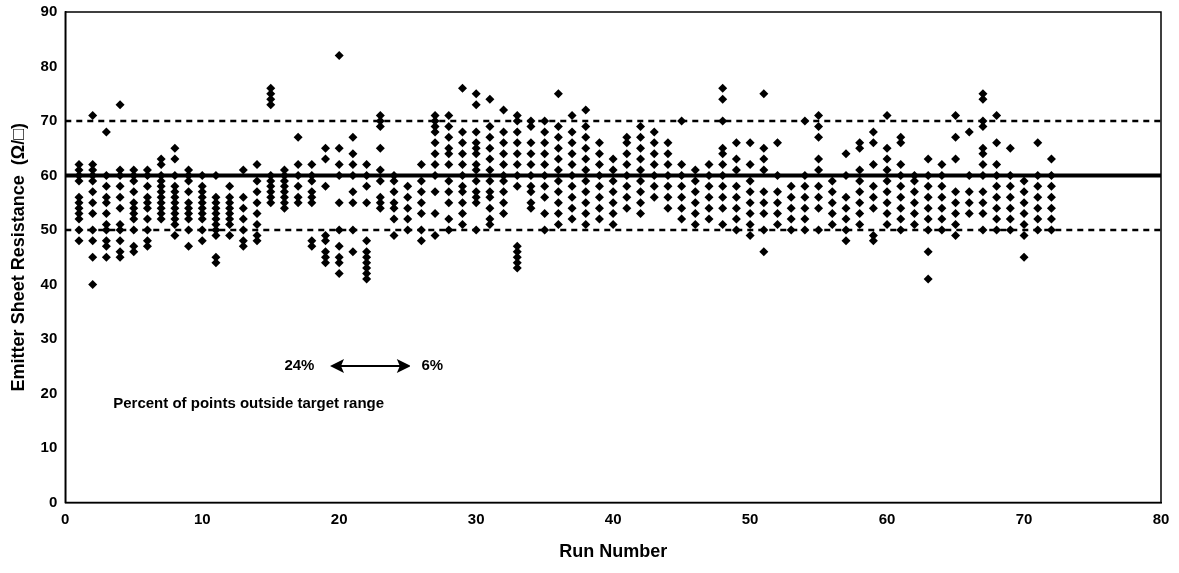 This screenshot has width=1179, height=573. I want to click on y-tick-label: 0, so click(53, 501).